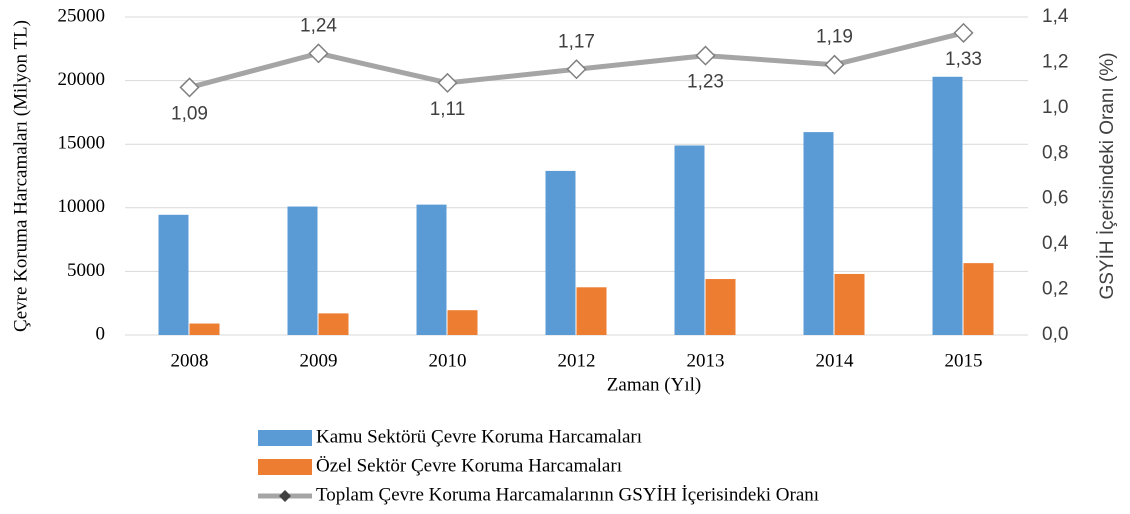 The height and width of the screenshot is (514, 1130). Describe the element at coordinates (1055, 61) in the screenshot. I see `y2-tick-label: 1,2` at that location.